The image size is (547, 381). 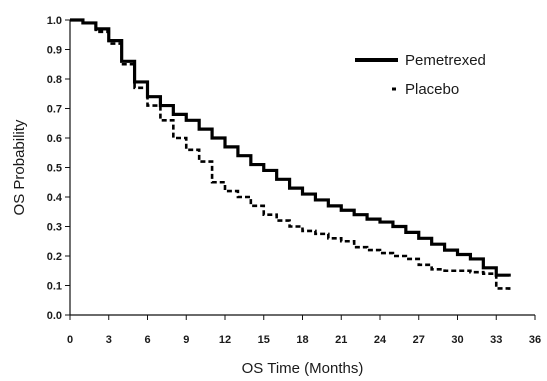 I want to click on x-tick-label: 12, so click(x=225, y=340).